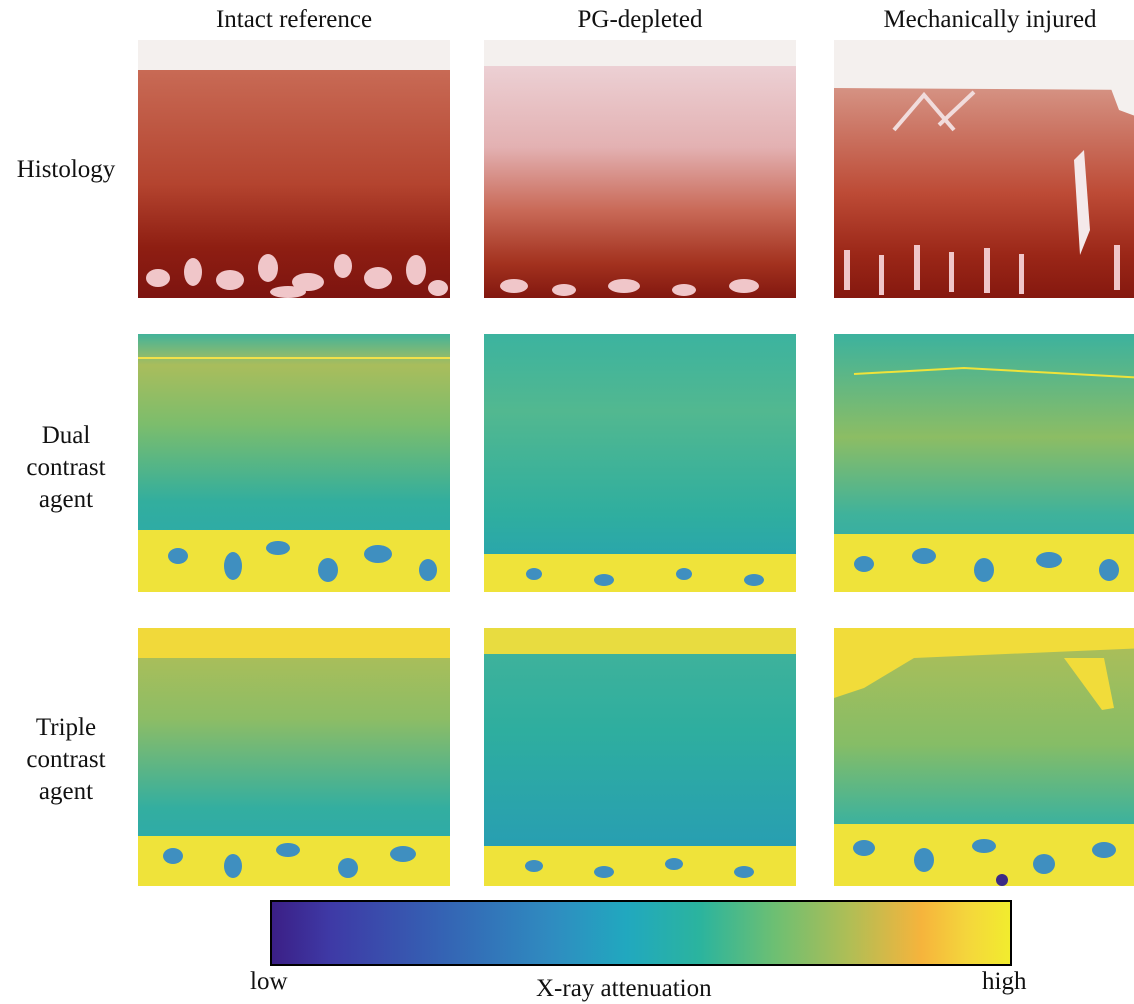  I want to click on row-label-histology: Histology, so click(66, 169).